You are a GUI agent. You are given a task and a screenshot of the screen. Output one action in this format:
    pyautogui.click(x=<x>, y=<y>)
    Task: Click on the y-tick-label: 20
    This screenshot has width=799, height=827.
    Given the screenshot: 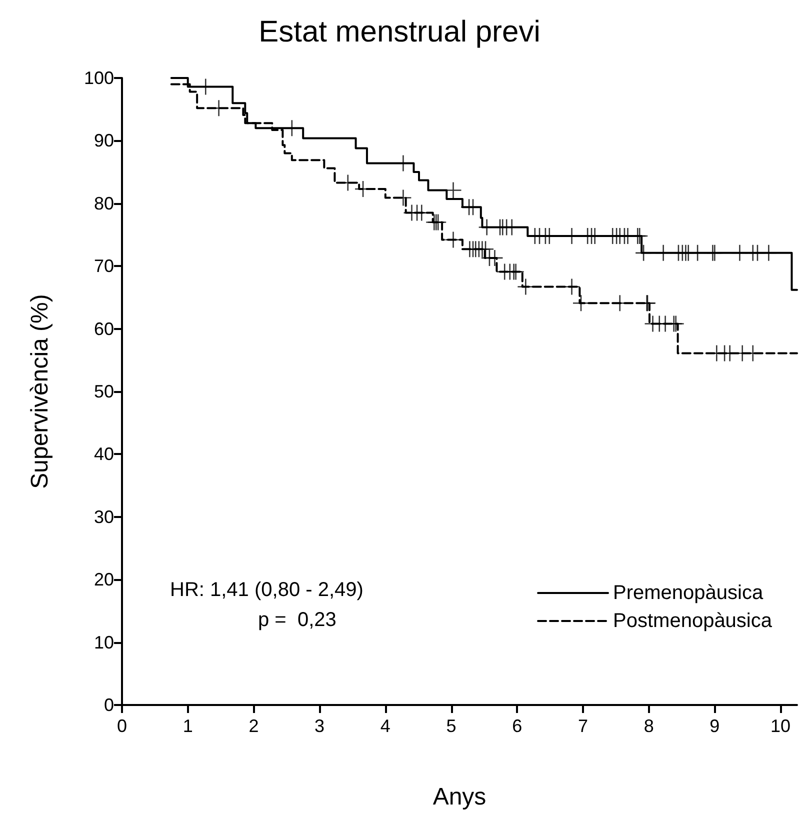 What is the action you would take?
    pyautogui.click(x=104, y=580)
    